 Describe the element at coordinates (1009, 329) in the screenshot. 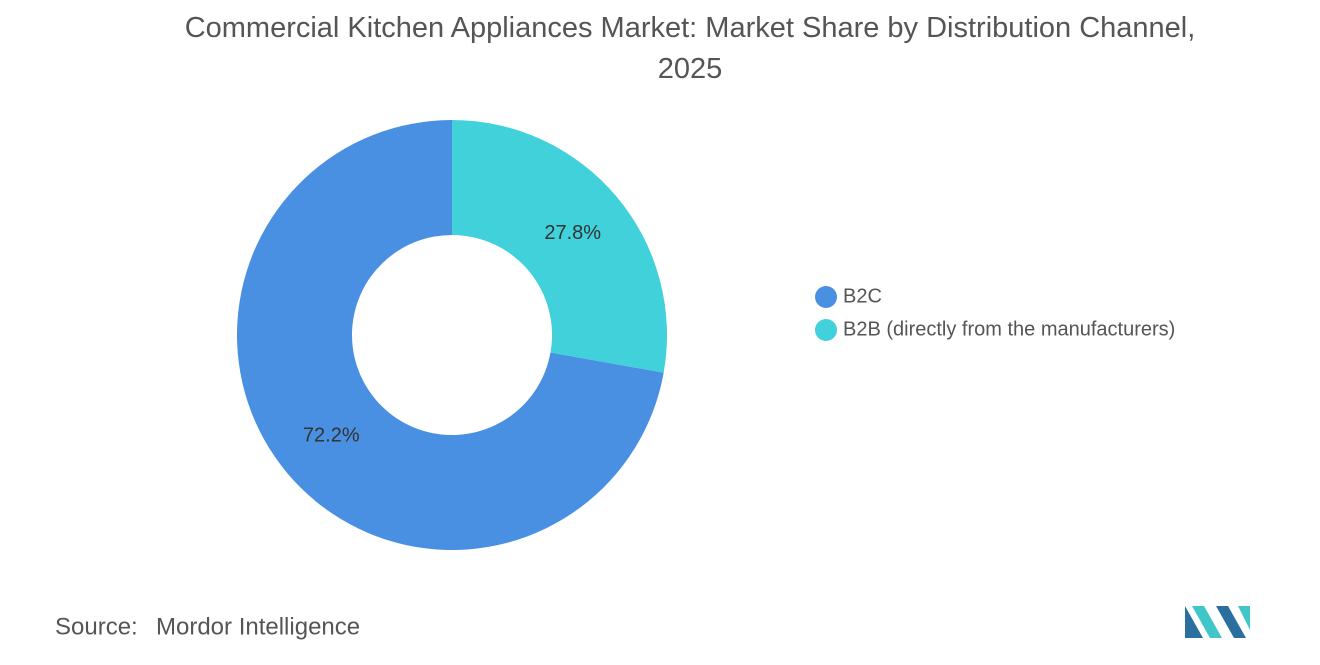

I see `legend-label: B2B (directly from the manufacturers)` at that location.